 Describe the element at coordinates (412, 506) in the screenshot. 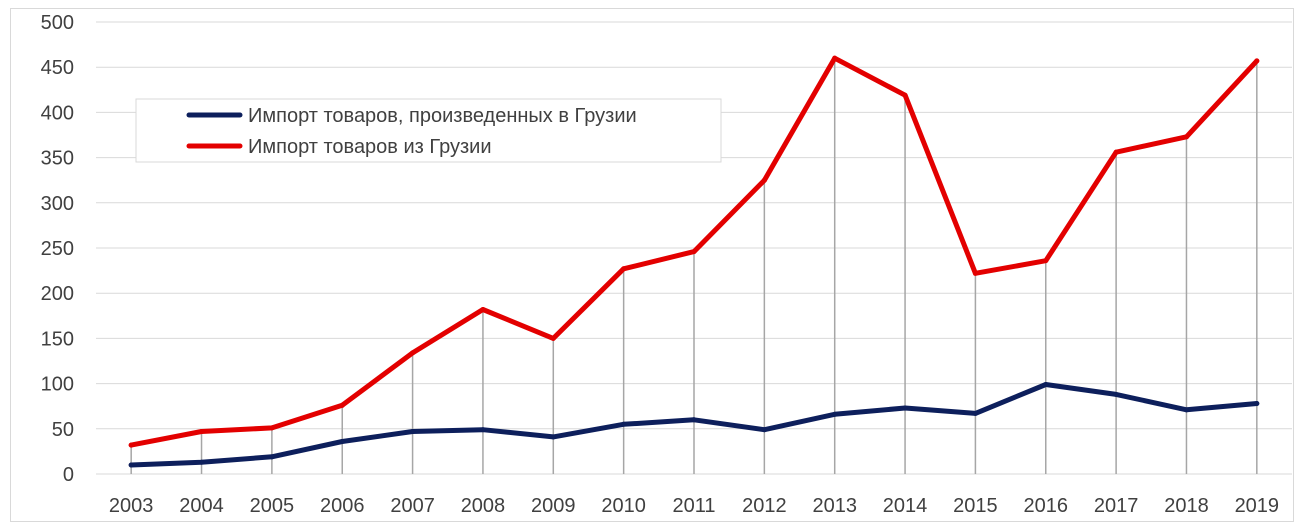

I see `x-tick-label: 2007` at that location.